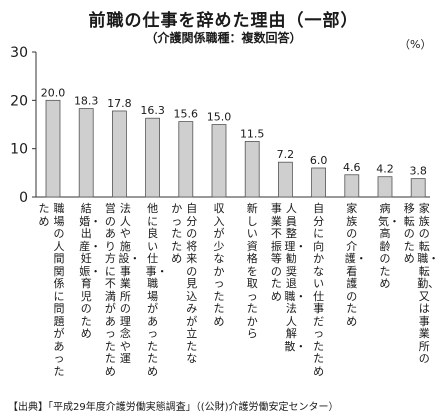 This screenshot has width=447, height=418. I want to click on chart-subtitle: （介護関係職種：複数回答）, so click(223, 38).